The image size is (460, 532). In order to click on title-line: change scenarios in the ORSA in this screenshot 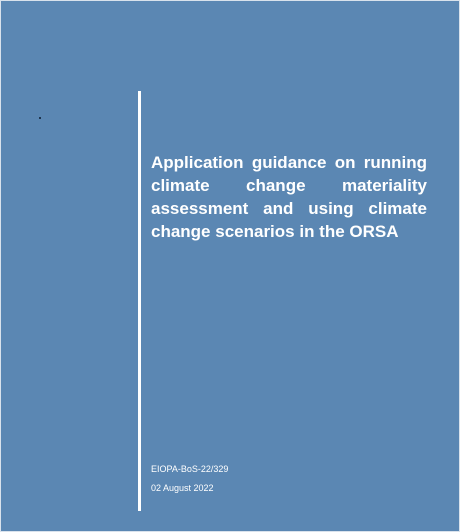, I will do `click(275, 231)`.